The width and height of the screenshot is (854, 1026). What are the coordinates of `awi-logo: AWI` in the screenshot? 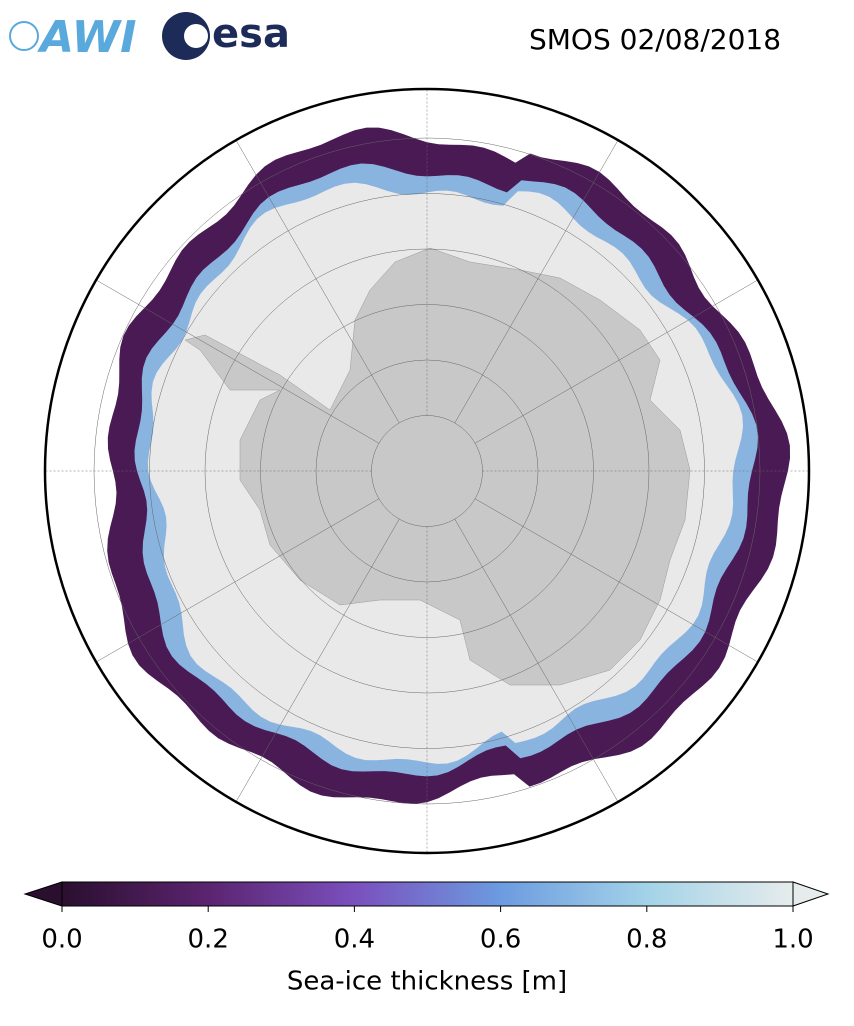 It's located at (73, 37).